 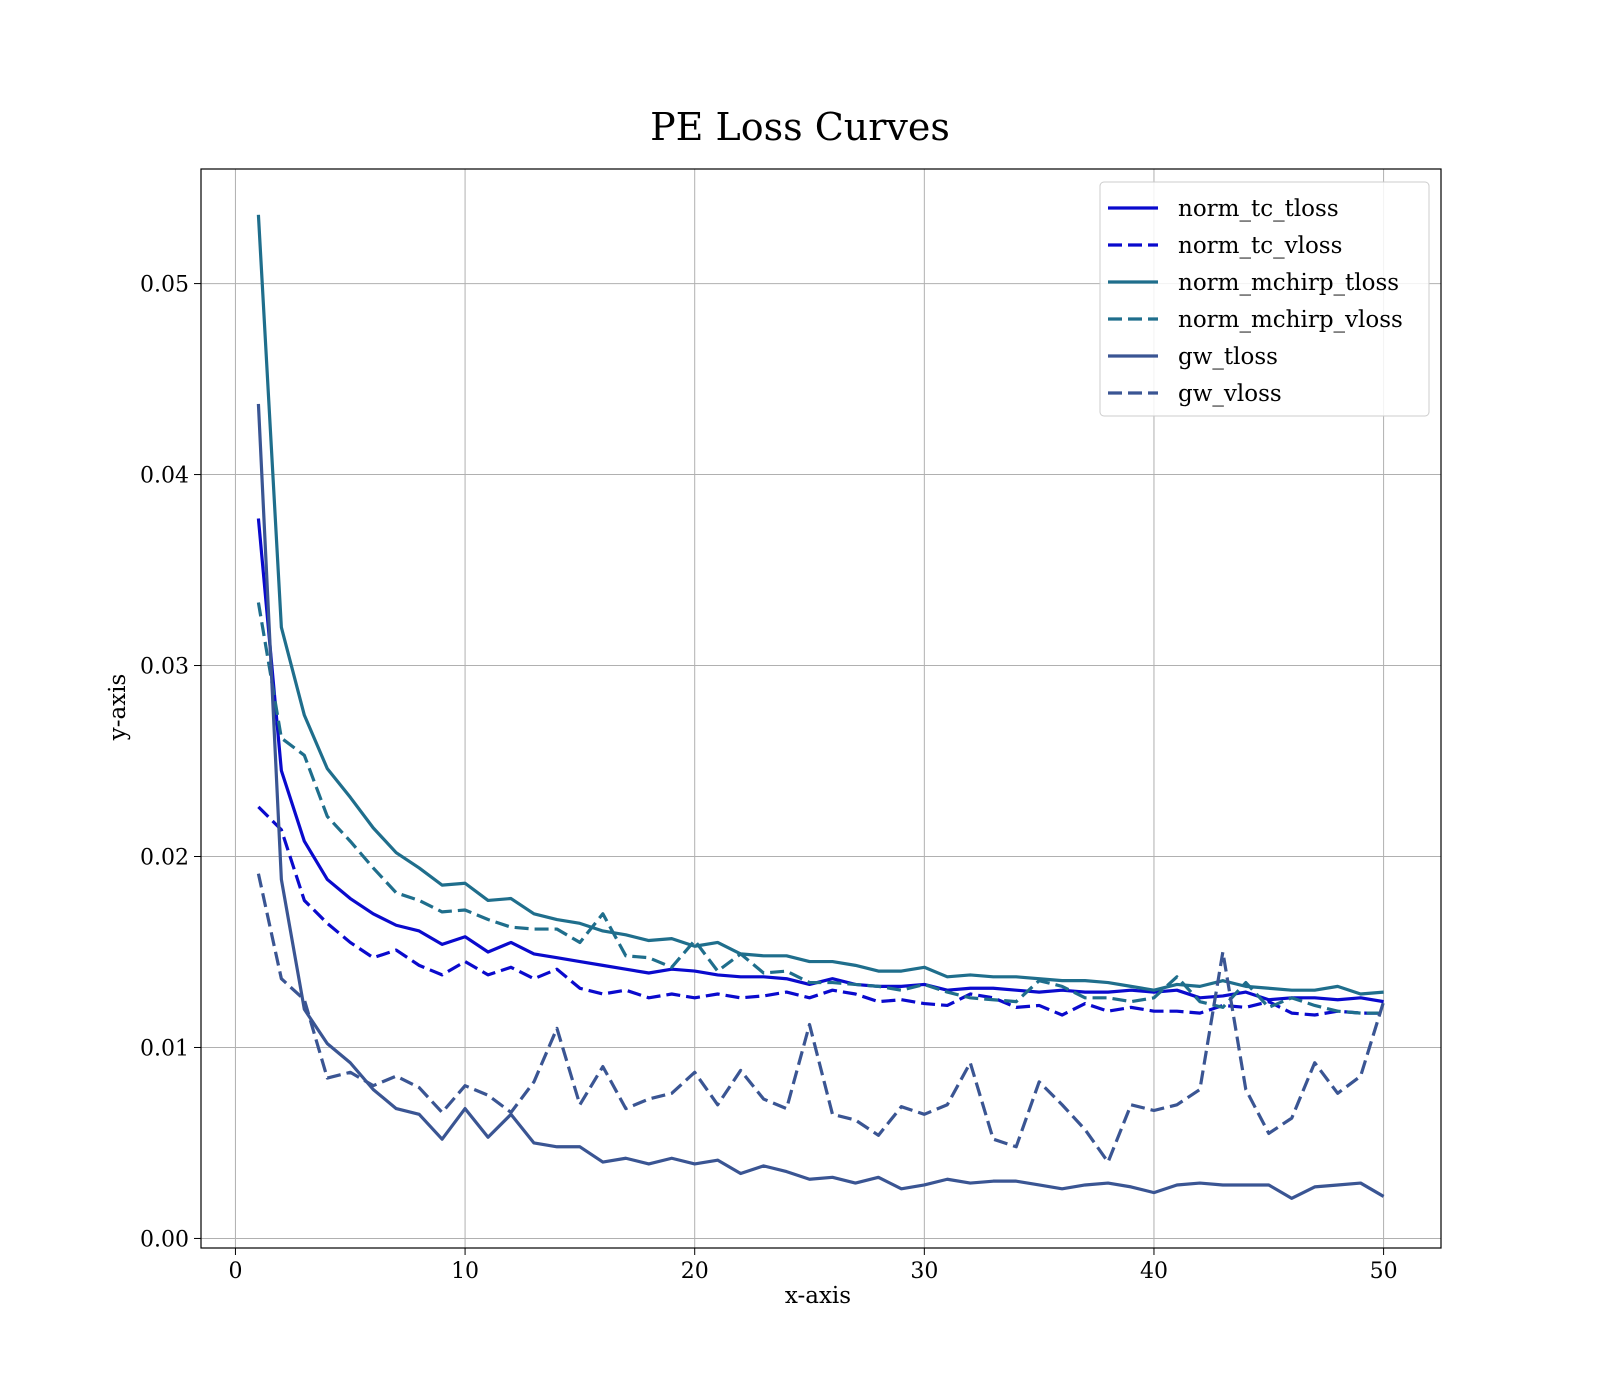 I want to click on y-axis: 0.00 0.01 0.02 0.03 0.04 0.05, so click(x=170, y=762).